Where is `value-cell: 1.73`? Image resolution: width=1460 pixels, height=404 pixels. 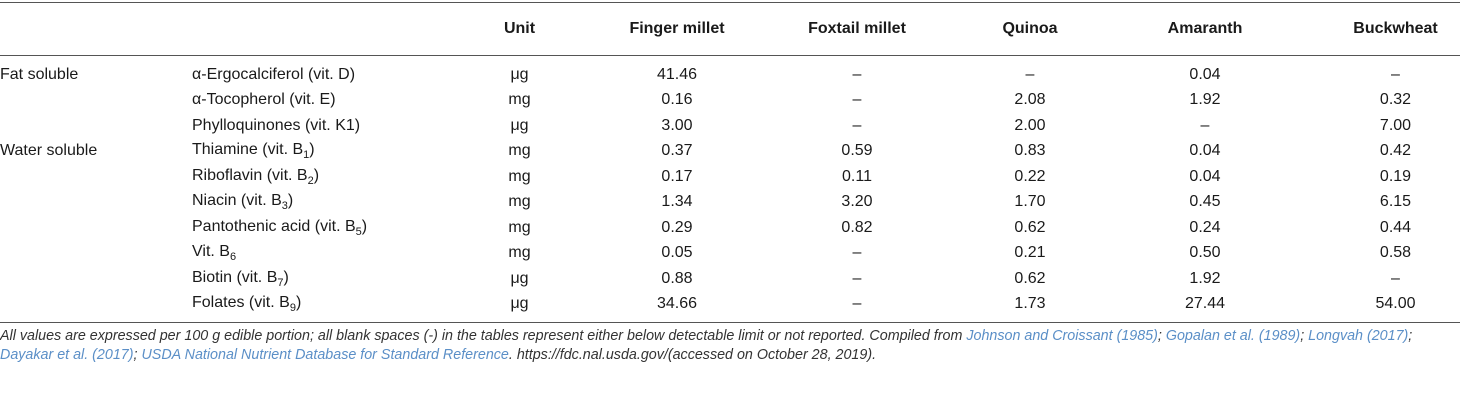 value-cell: 1.73 is located at coordinates (1030, 304).